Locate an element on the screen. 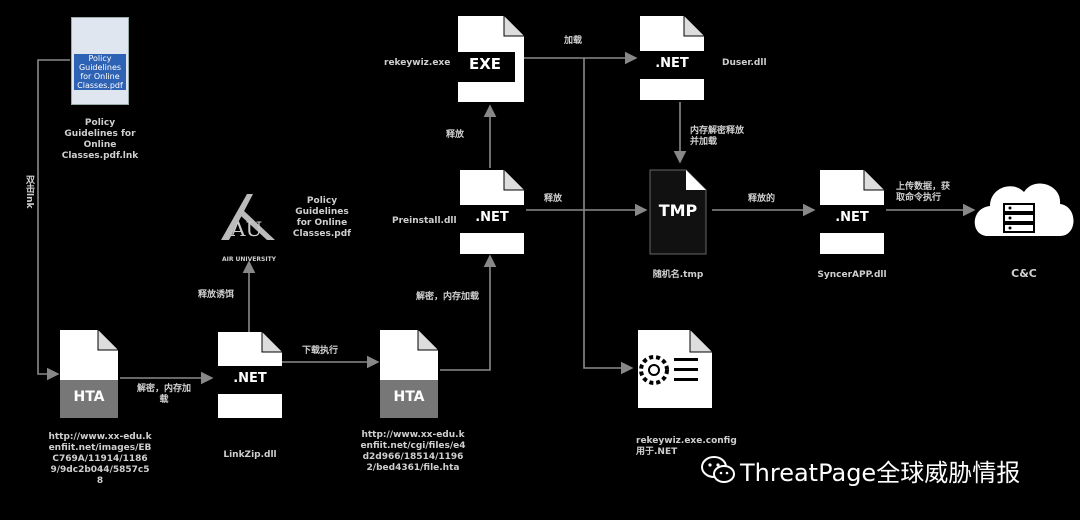 This screenshot has height=520, width=1080. watermark-text: ThreatPage全球威胁情报 is located at coordinates (880, 472).